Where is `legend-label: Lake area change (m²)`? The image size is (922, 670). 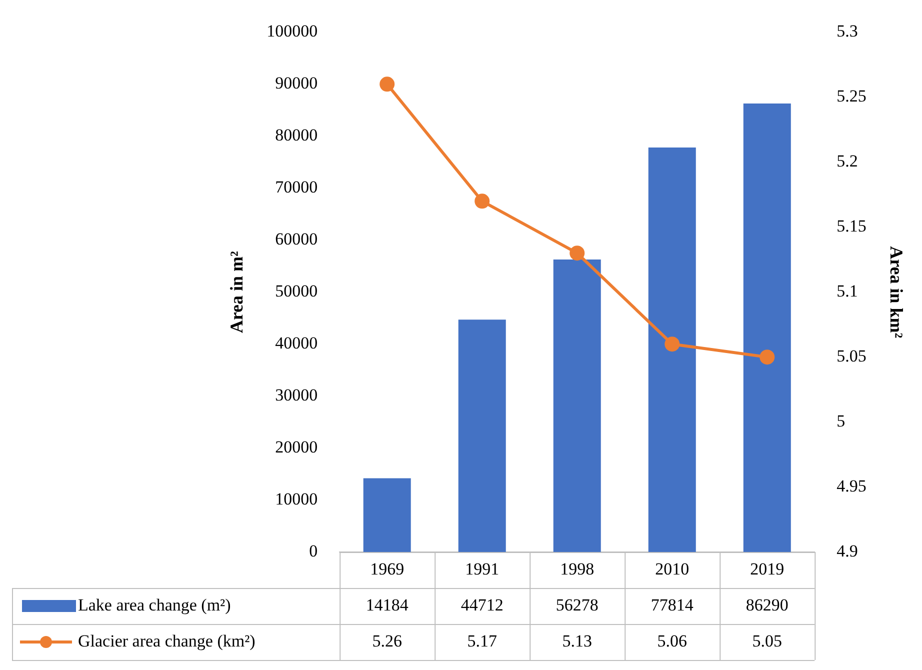 legend-label: Lake area change (m²) is located at coordinates (154, 604).